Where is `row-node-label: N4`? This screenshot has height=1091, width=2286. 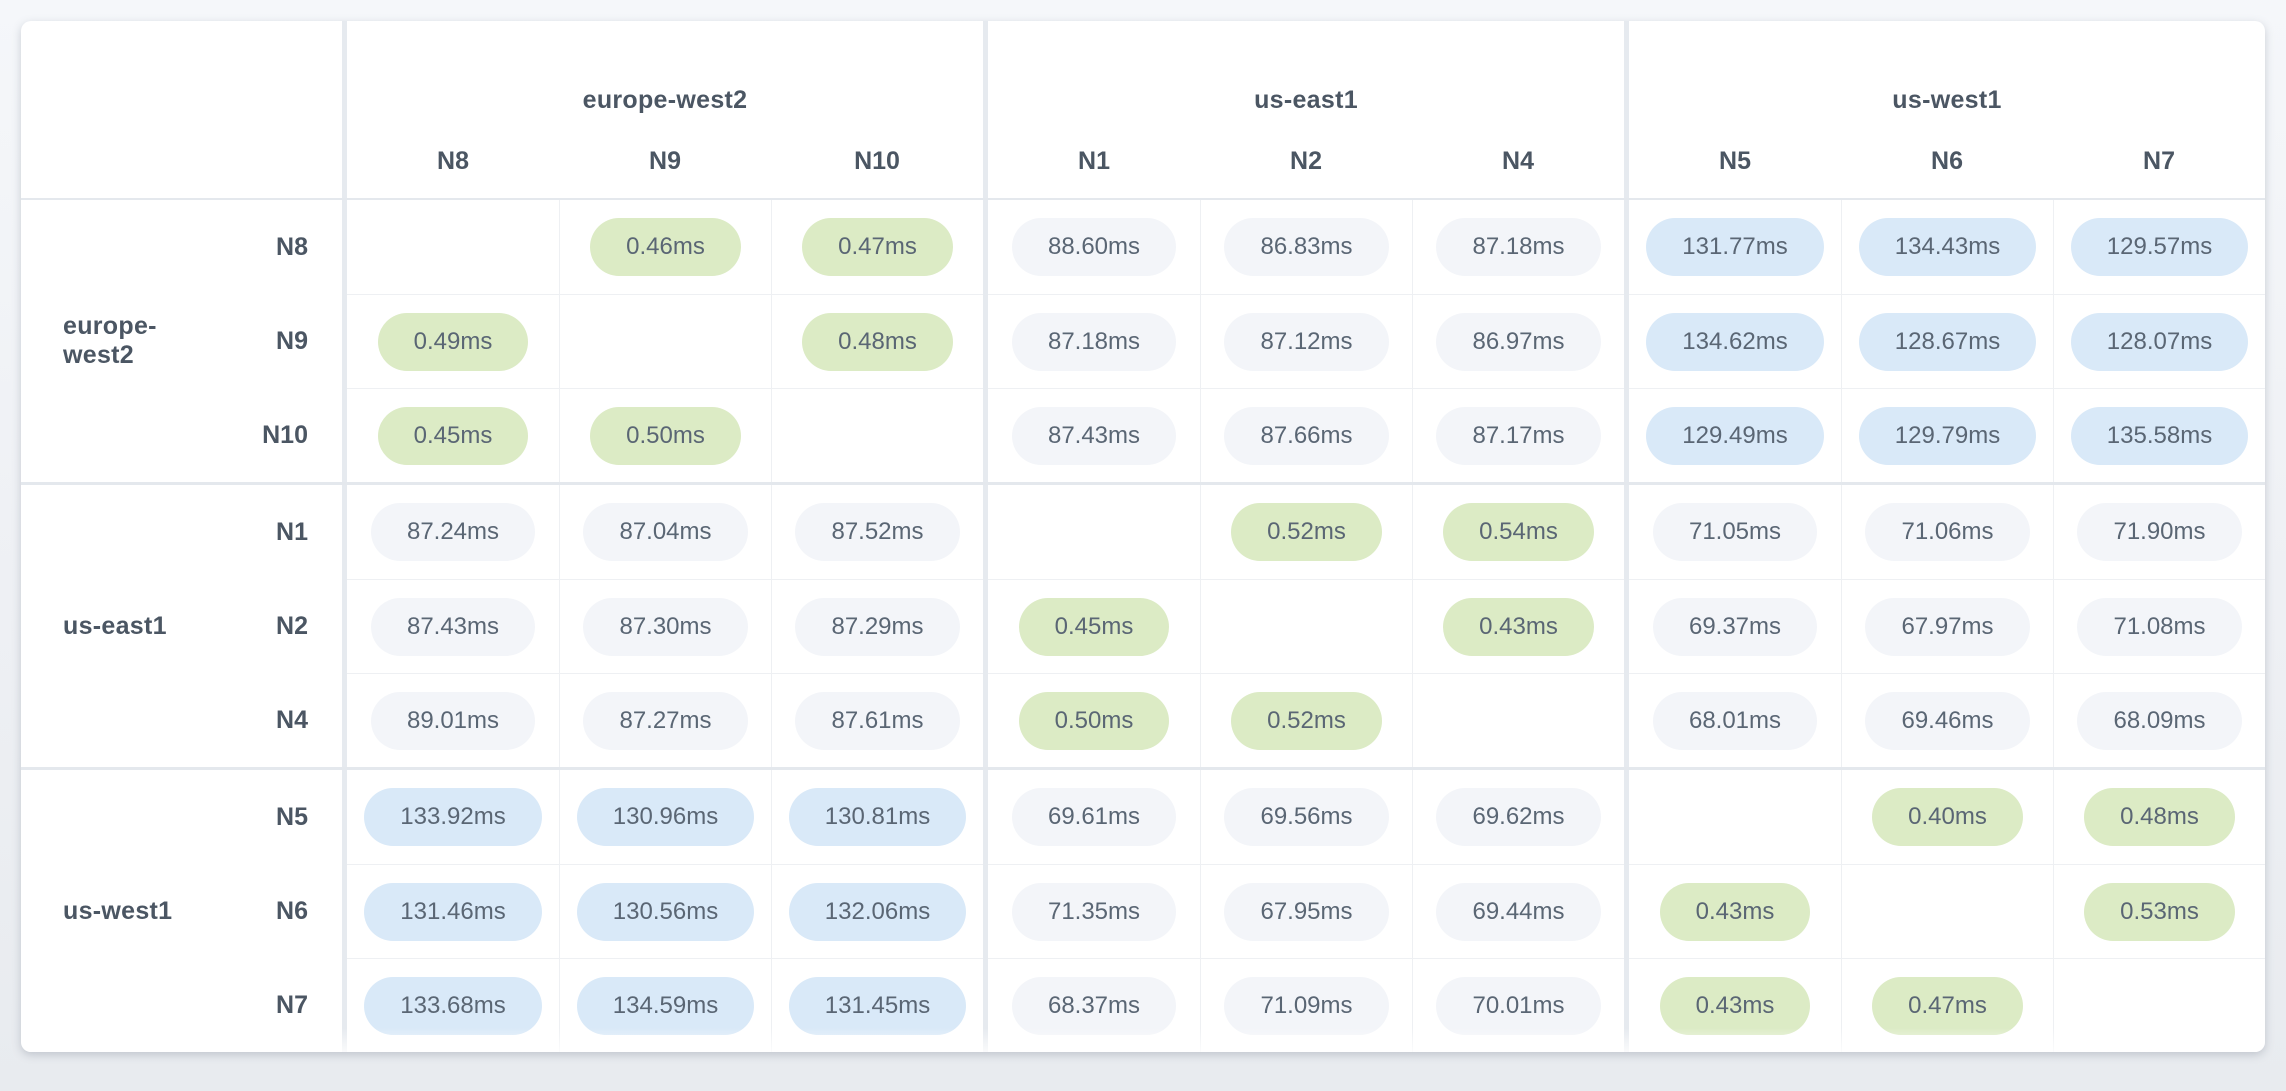 row-node-label: N4 is located at coordinates (292, 719).